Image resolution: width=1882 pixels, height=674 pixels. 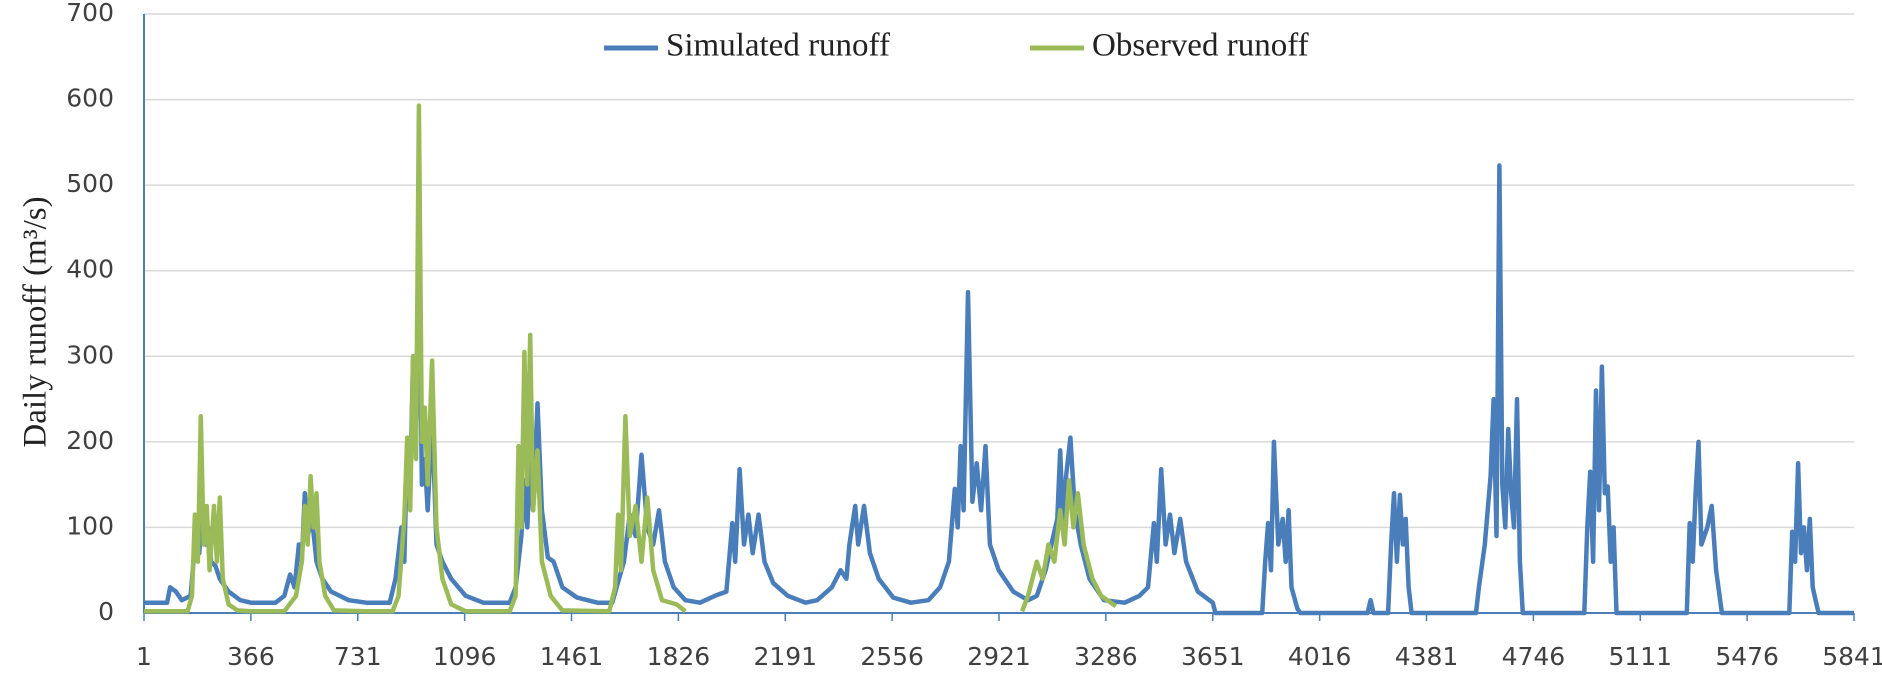 I want to click on x-tick-label: 4016, so click(x=1320, y=656).